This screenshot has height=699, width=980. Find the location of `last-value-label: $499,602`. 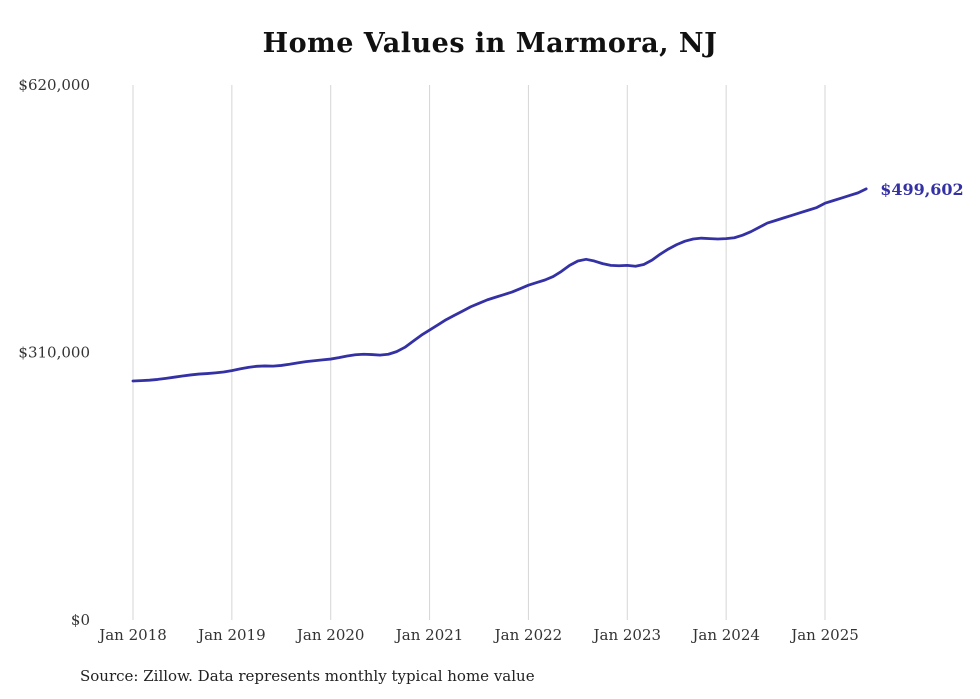

last-value-label: $499,602 is located at coordinates (922, 189).